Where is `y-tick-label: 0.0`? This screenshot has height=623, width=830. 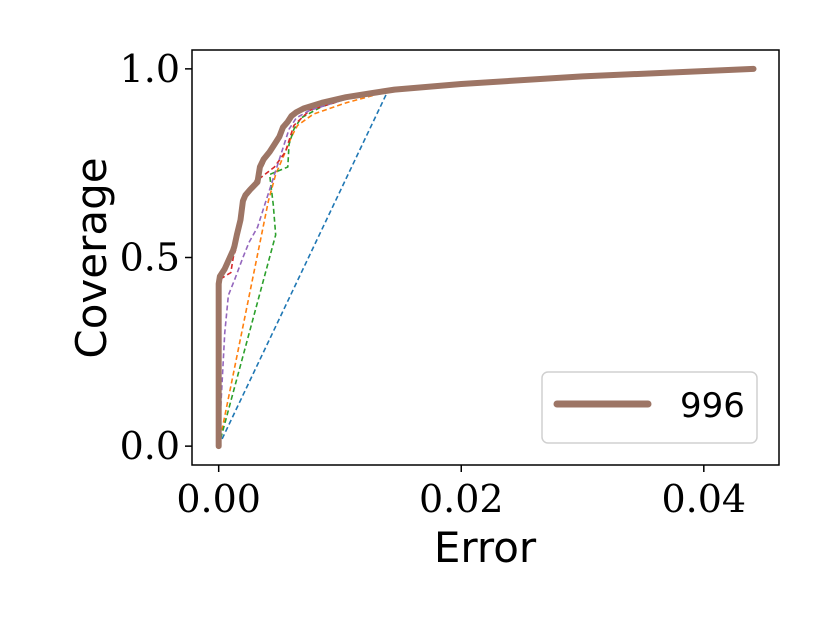 y-tick-label: 0.0 is located at coordinates (150, 446).